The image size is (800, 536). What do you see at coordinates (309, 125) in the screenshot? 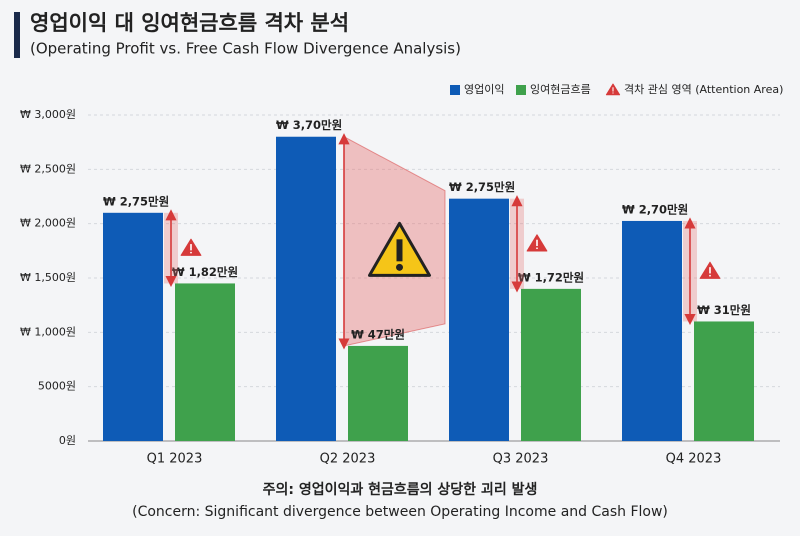
I see `annotation: ₩ 3,70만원` at bounding box center [309, 125].